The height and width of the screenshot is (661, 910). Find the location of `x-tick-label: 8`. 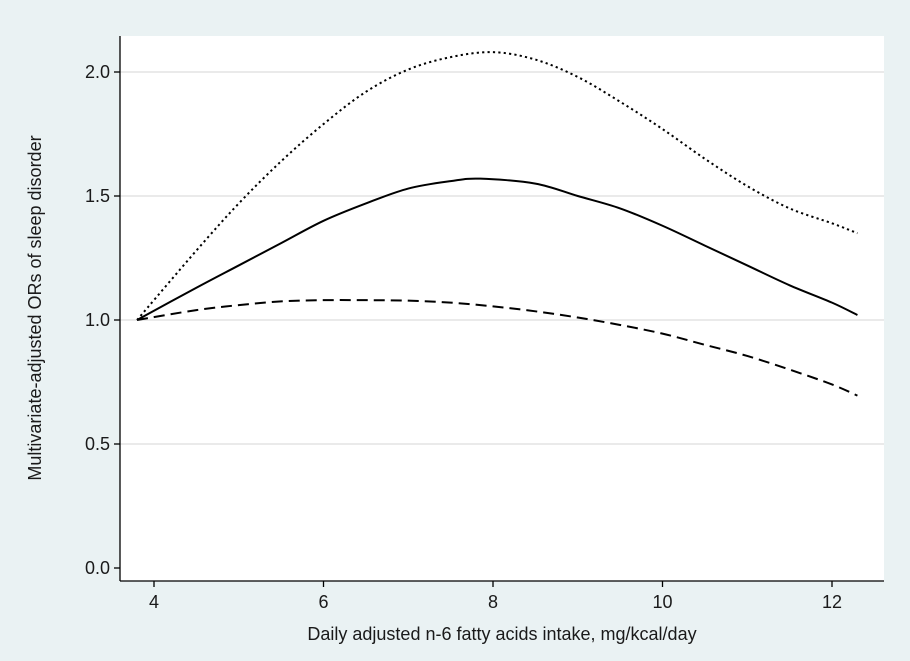

x-tick-label: 8 is located at coordinates (493, 602).